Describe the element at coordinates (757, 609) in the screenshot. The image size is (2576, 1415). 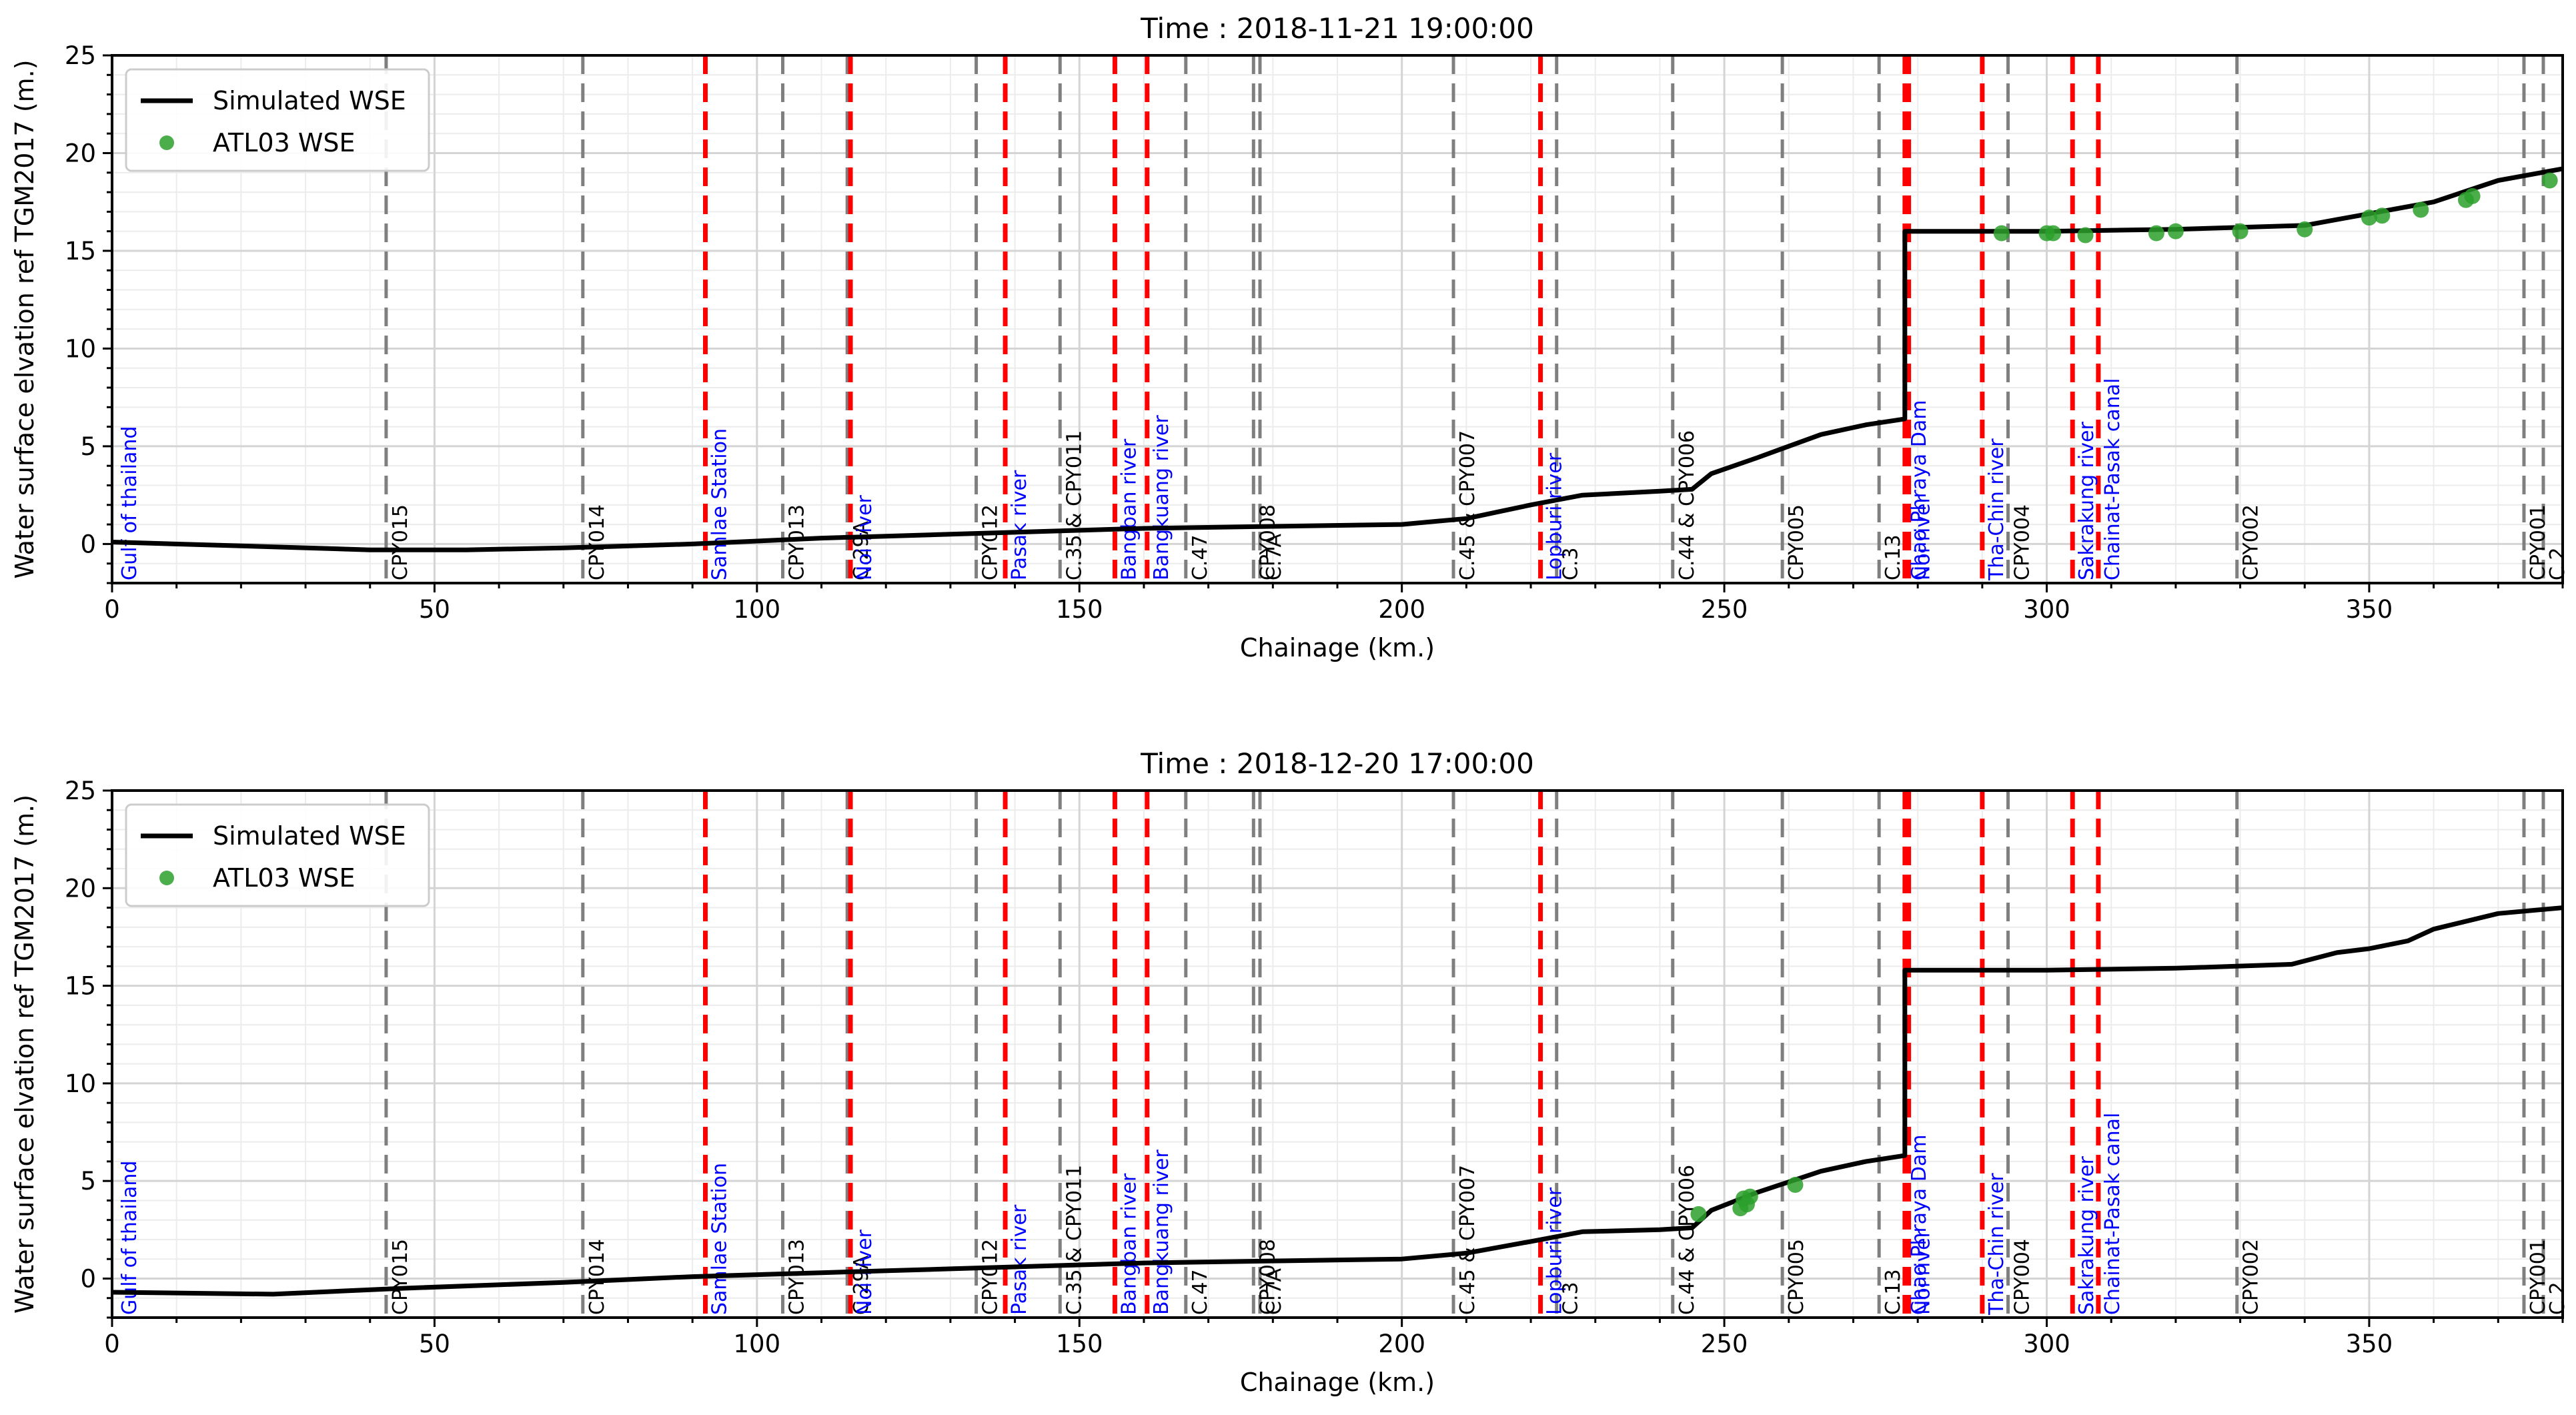
I see `x-tick-label: 100` at that location.